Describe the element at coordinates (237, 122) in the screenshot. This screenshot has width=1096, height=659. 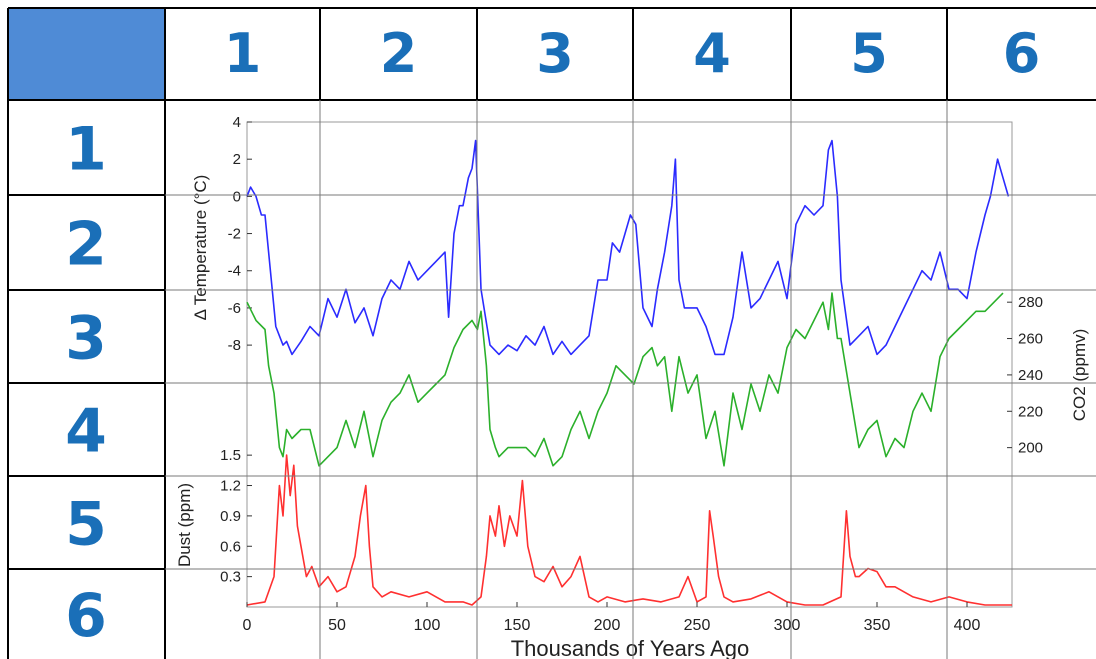
I see `temperature-tick-label: 4` at that location.